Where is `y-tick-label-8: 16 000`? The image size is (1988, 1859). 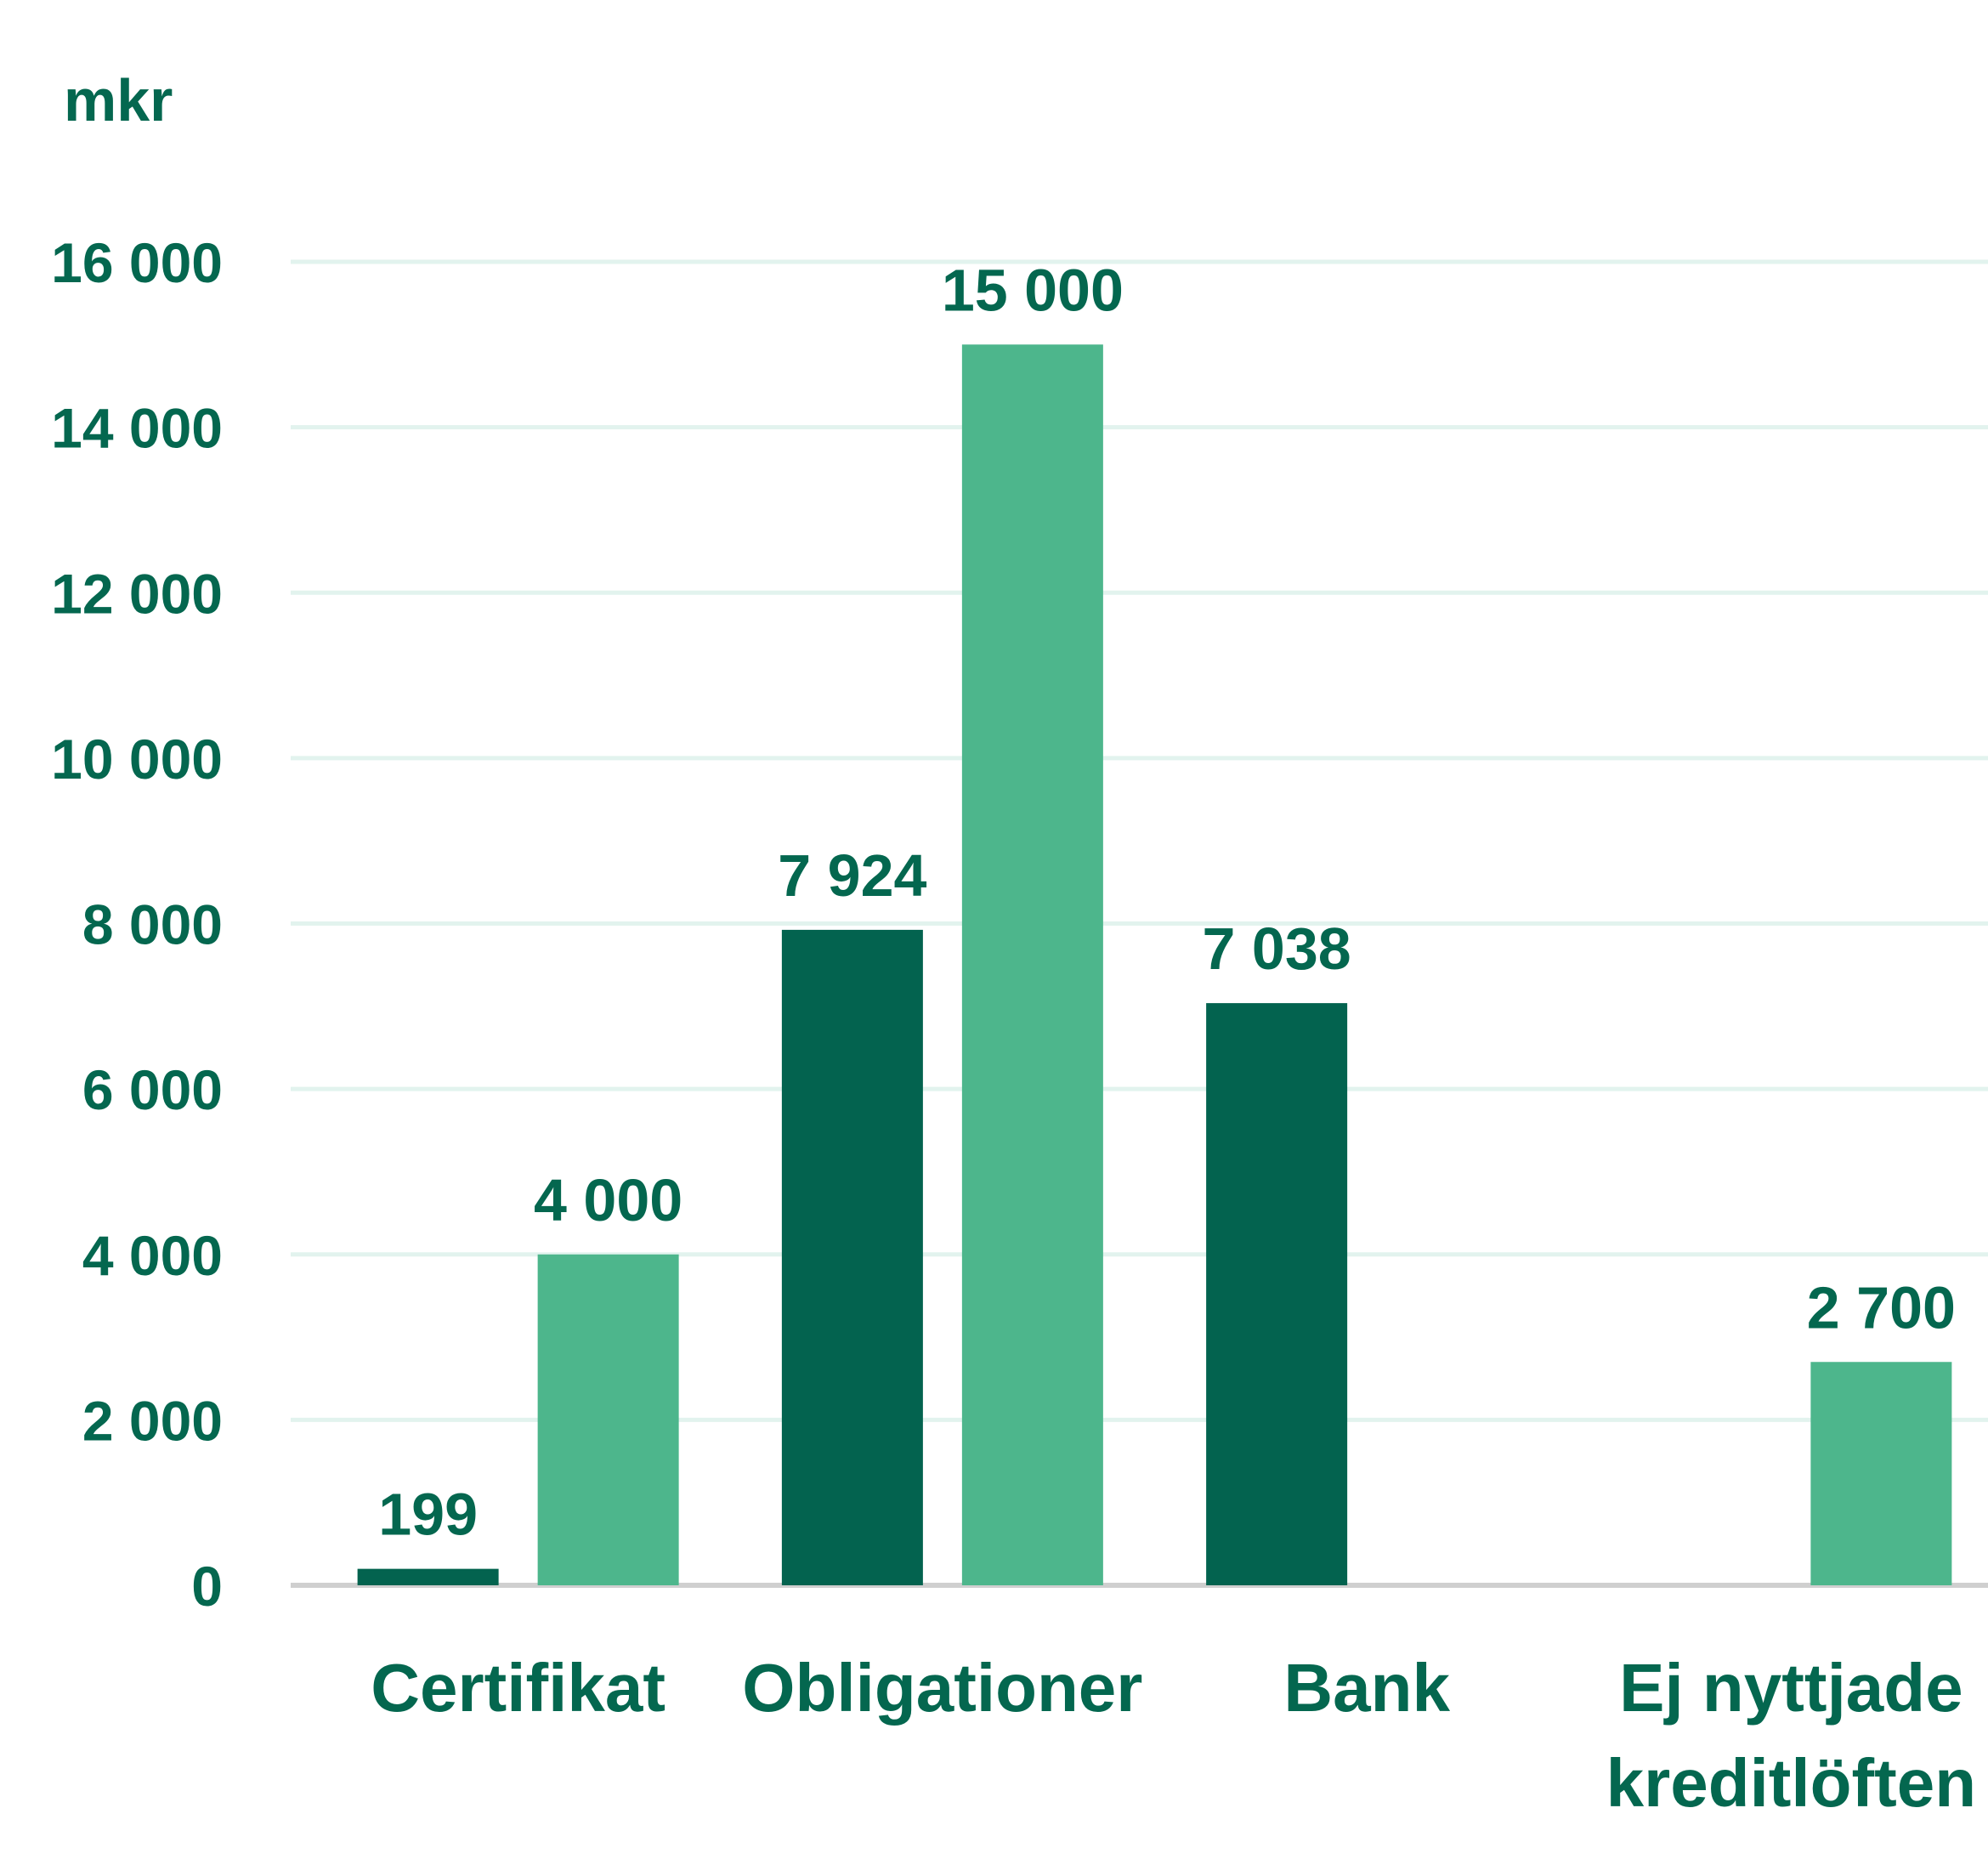
y-tick-label-8: 16 000 is located at coordinates (137, 262).